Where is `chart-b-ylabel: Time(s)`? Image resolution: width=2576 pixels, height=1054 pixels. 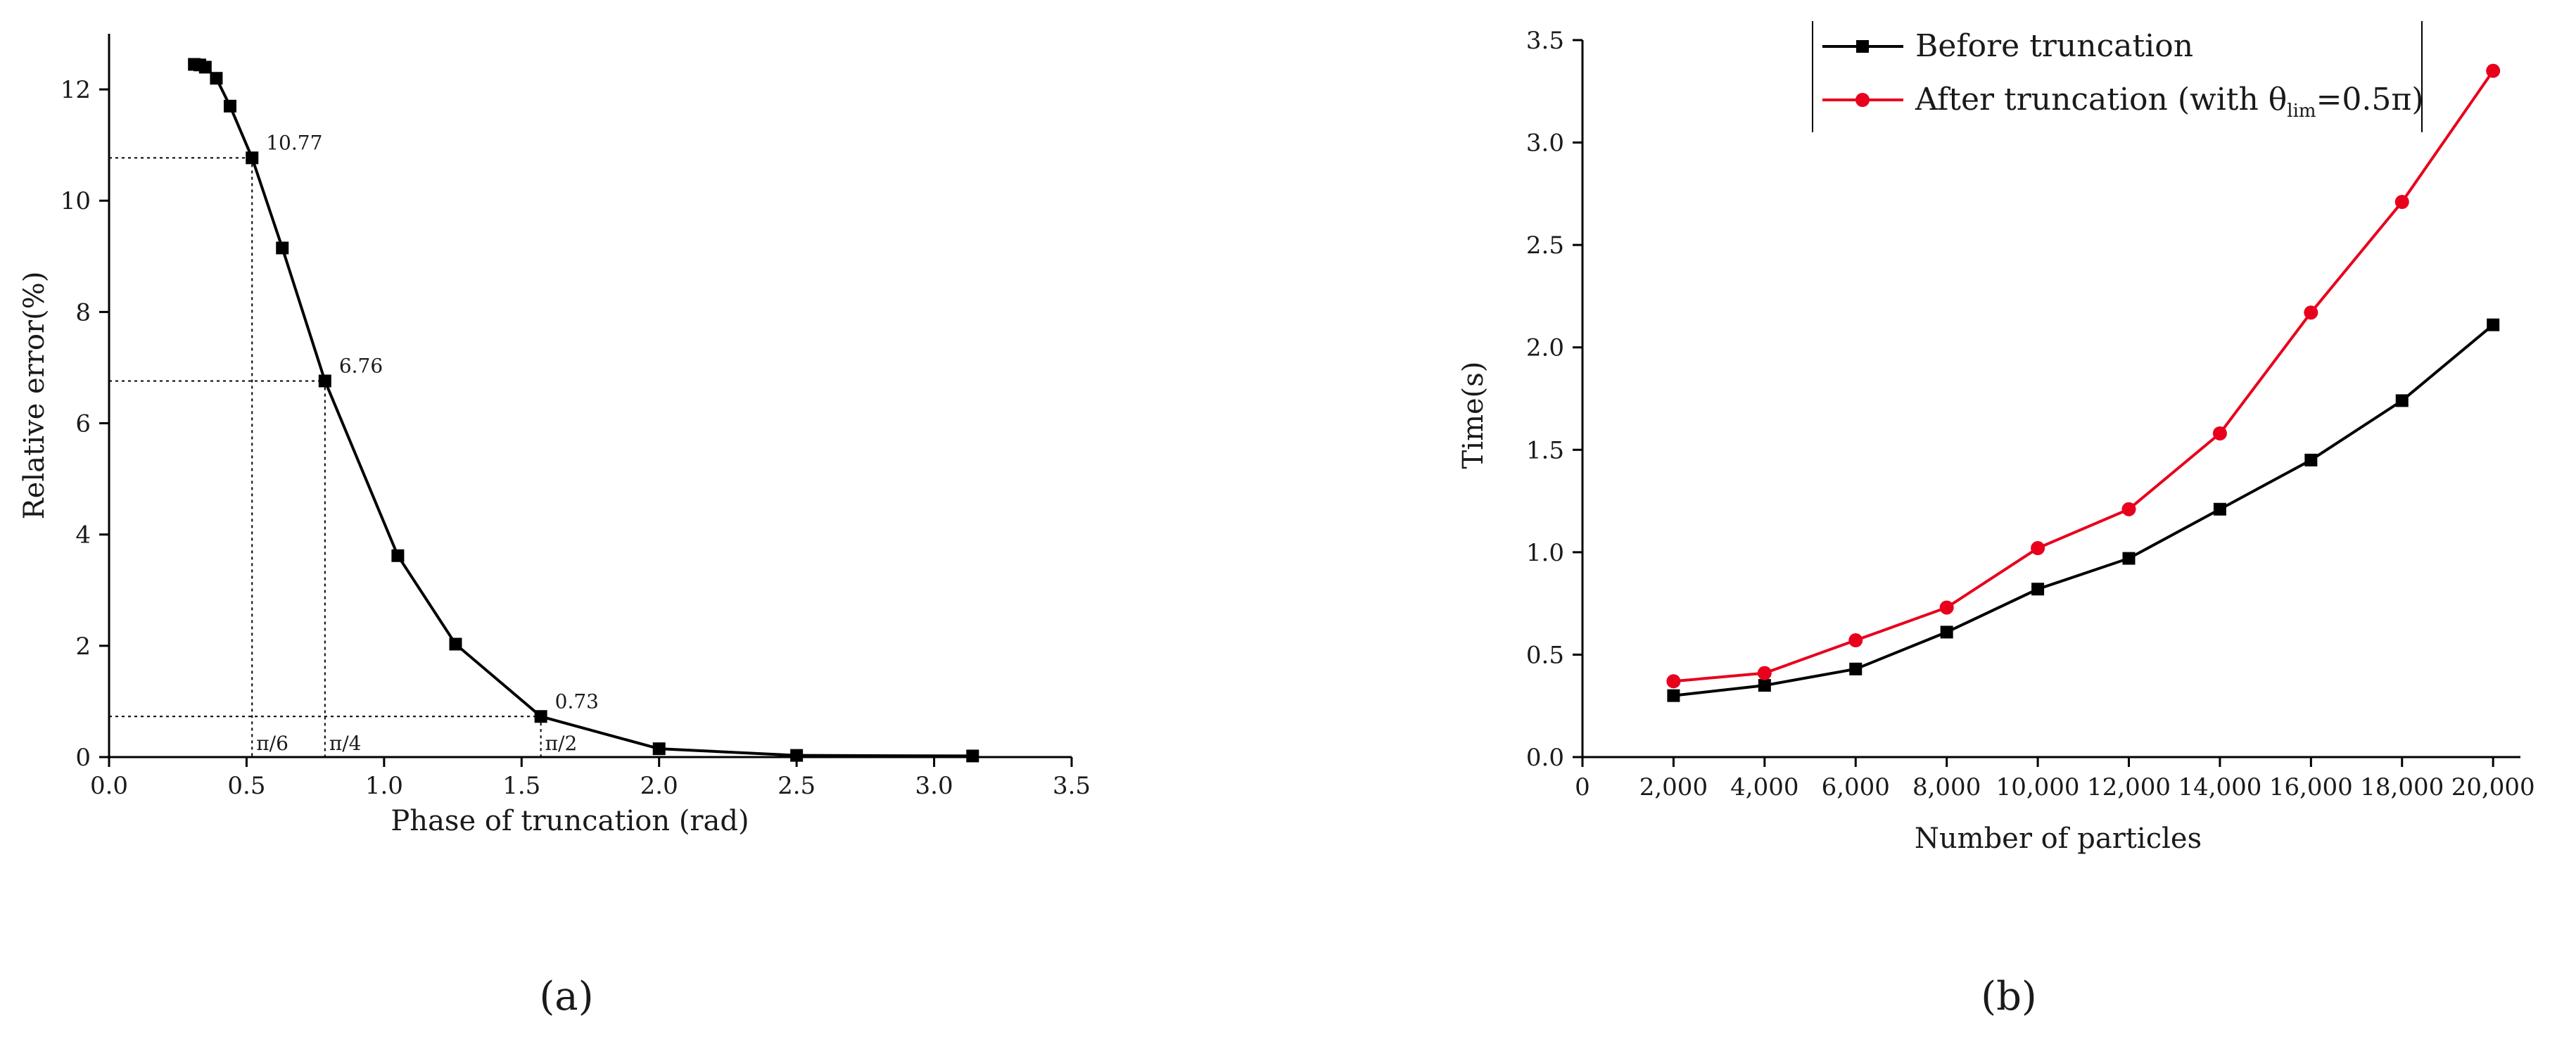 chart-b-ylabel: Time(s) is located at coordinates (1473, 415).